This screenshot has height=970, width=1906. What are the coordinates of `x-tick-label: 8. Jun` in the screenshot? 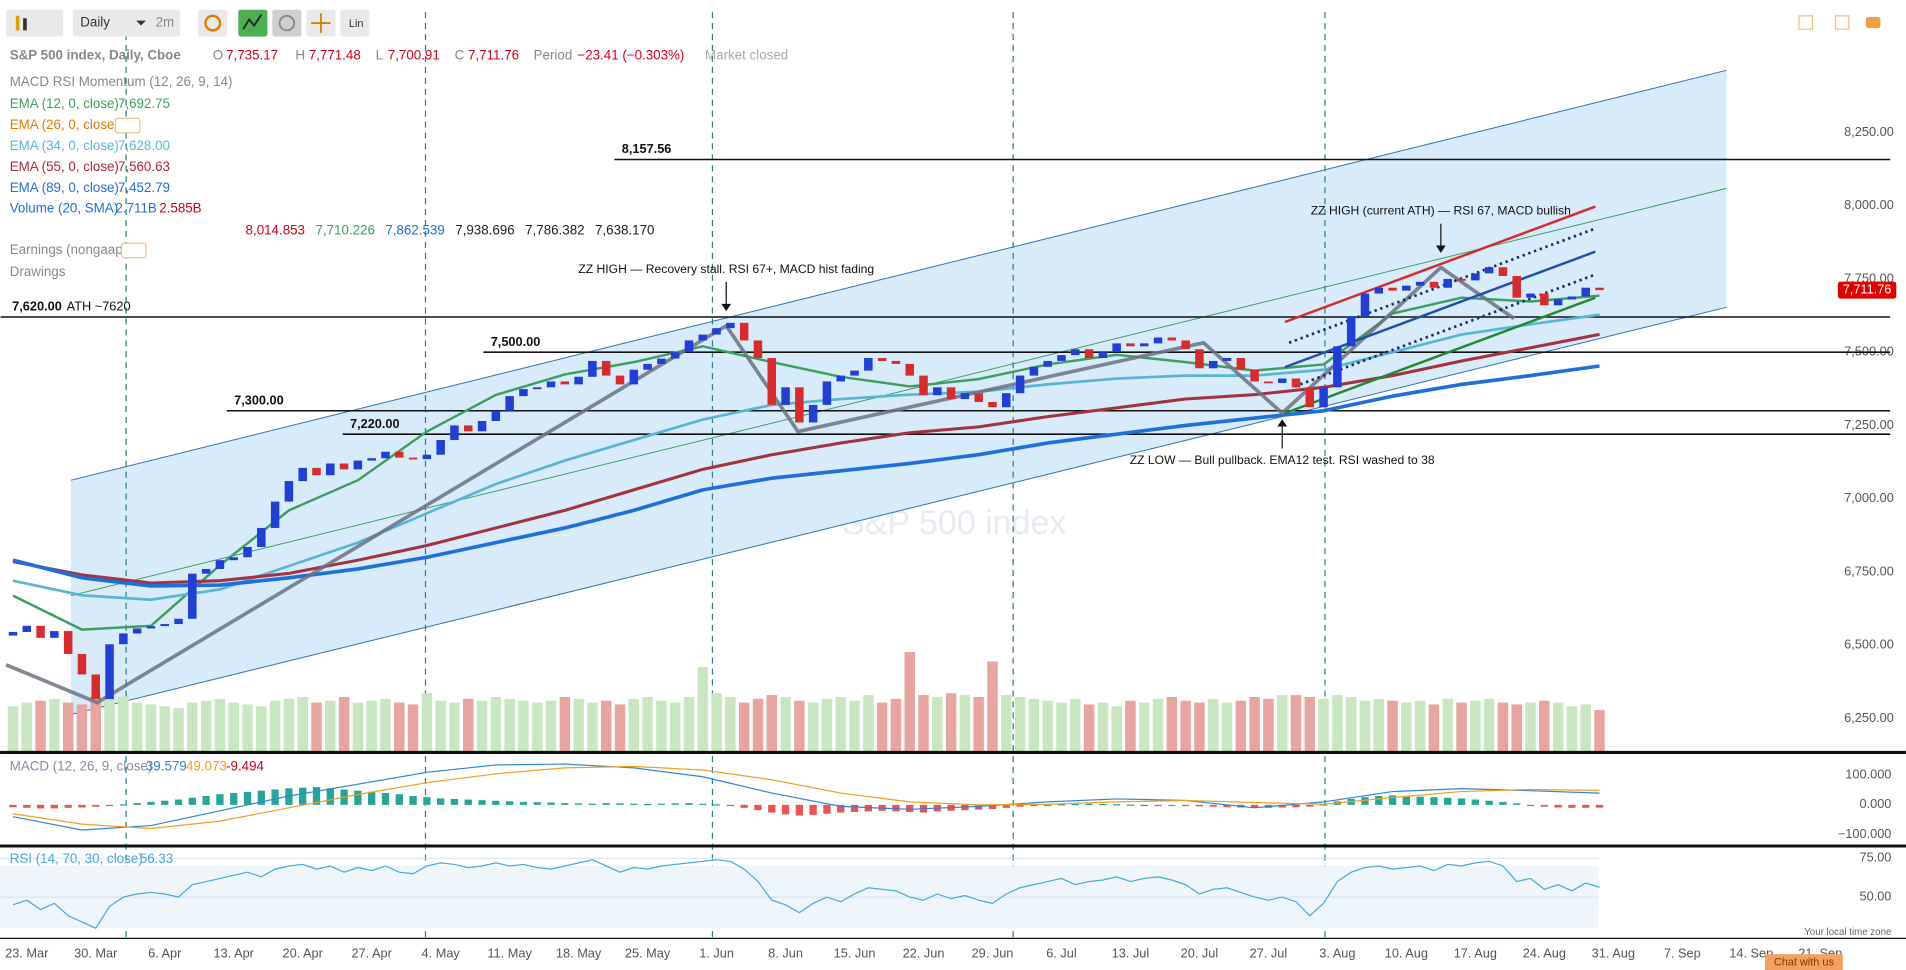 It's located at (785, 953).